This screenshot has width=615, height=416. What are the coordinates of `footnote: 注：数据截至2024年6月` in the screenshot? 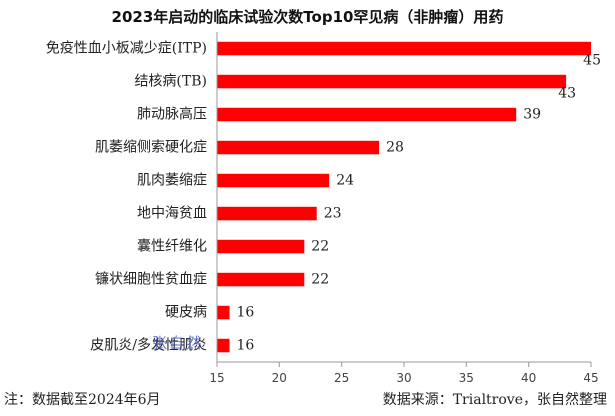 It's located at (82, 400).